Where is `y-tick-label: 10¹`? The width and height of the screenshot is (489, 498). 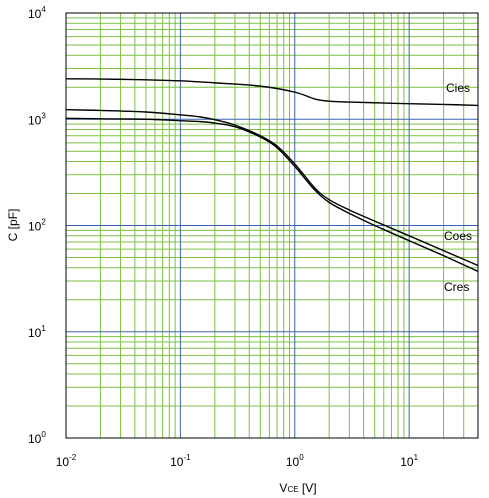
y-tick-label: 10¹ is located at coordinates (37, 332).